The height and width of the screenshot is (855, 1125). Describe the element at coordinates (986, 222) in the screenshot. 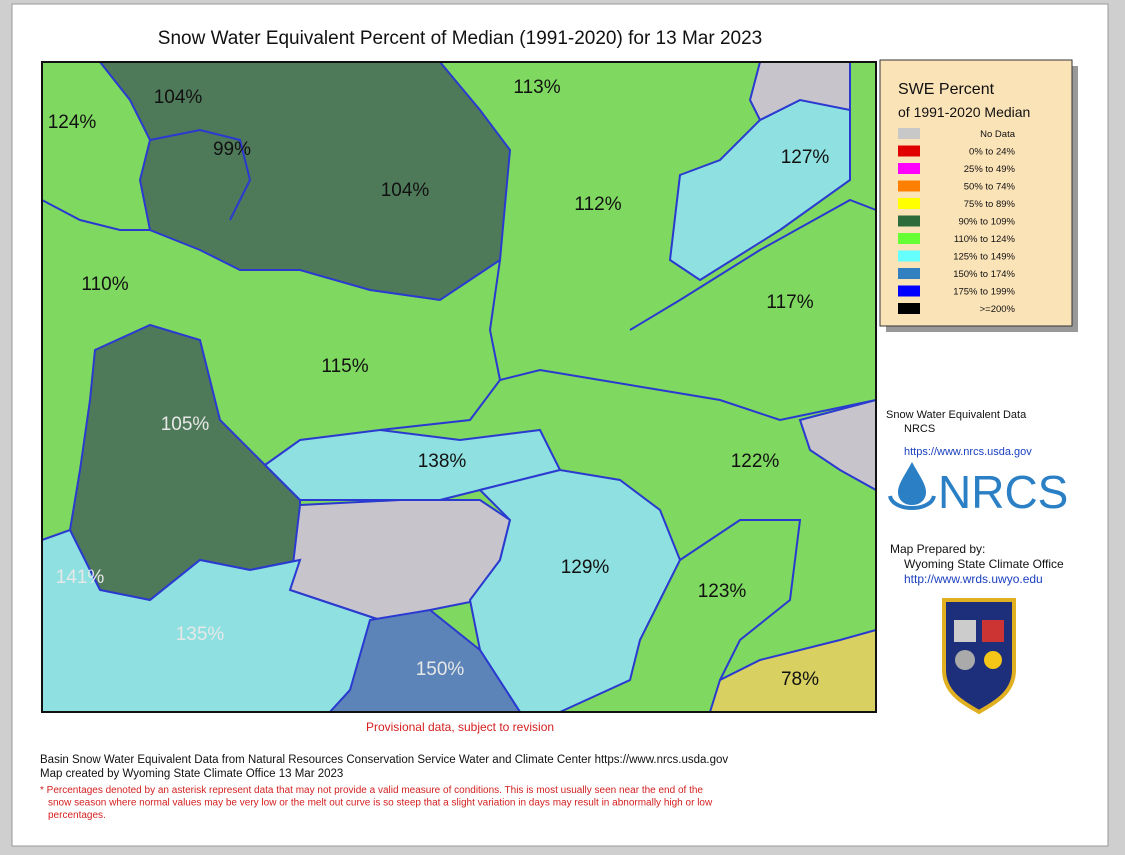

I see `legend-label: 90% to 109%` at that location.